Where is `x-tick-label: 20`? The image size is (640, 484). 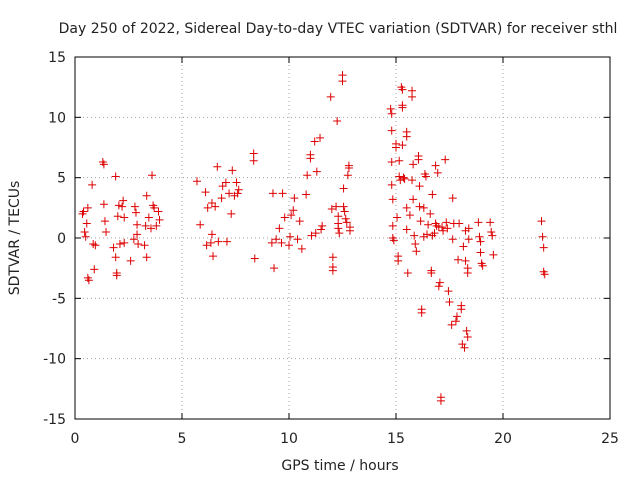 x-tick-label: 20 is located at coordinates (503, 439).